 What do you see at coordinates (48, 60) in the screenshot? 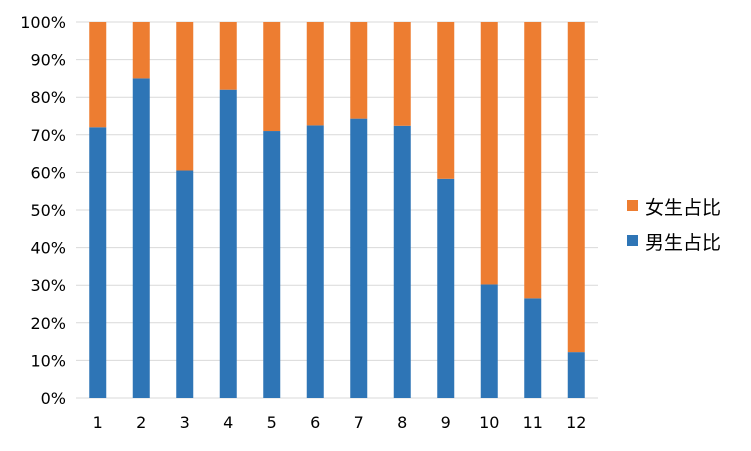
I see `y-tick-label: 90%` at bounding box center [48, 60].